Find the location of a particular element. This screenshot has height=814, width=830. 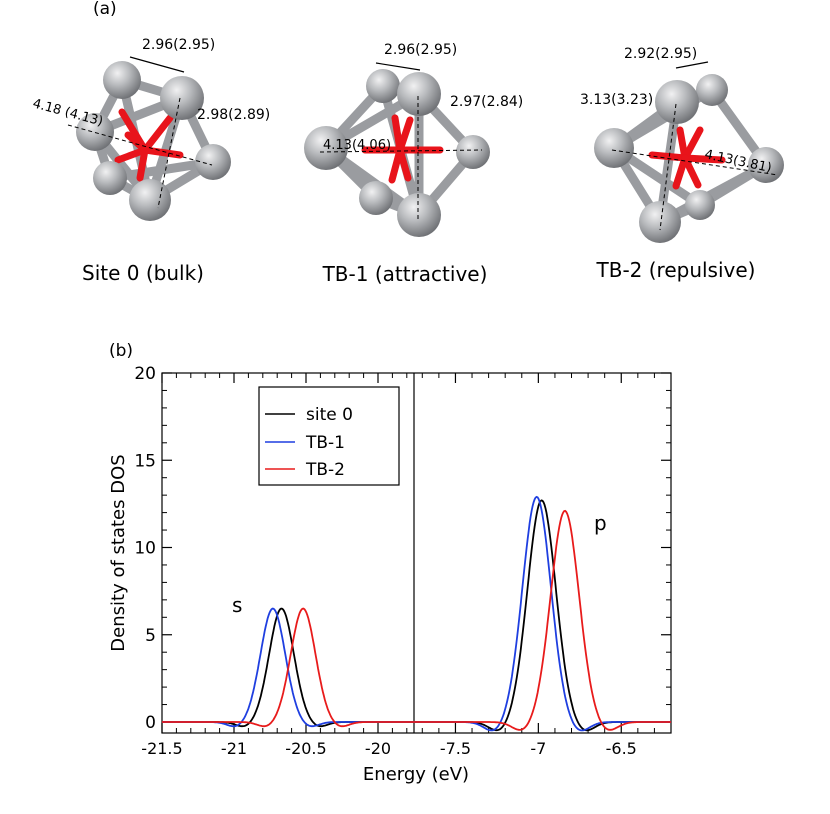

y-tick-label: 20 is located at coordinates (145, 374).